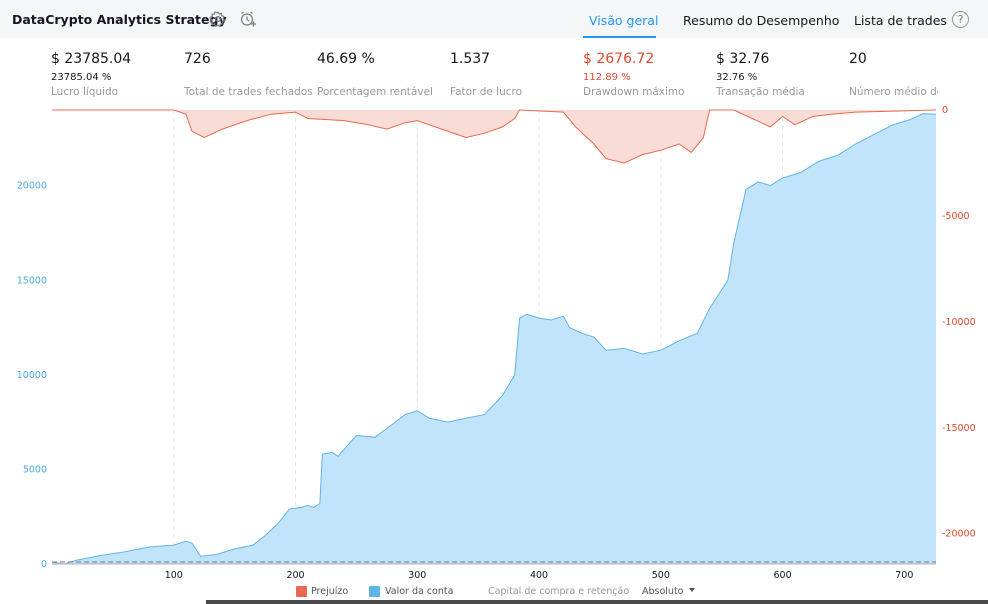  What do you see at coordinates (619, 59) in the screenshot?
I see `stat-value: $ 2676.72` at bounding box center [619, 59].